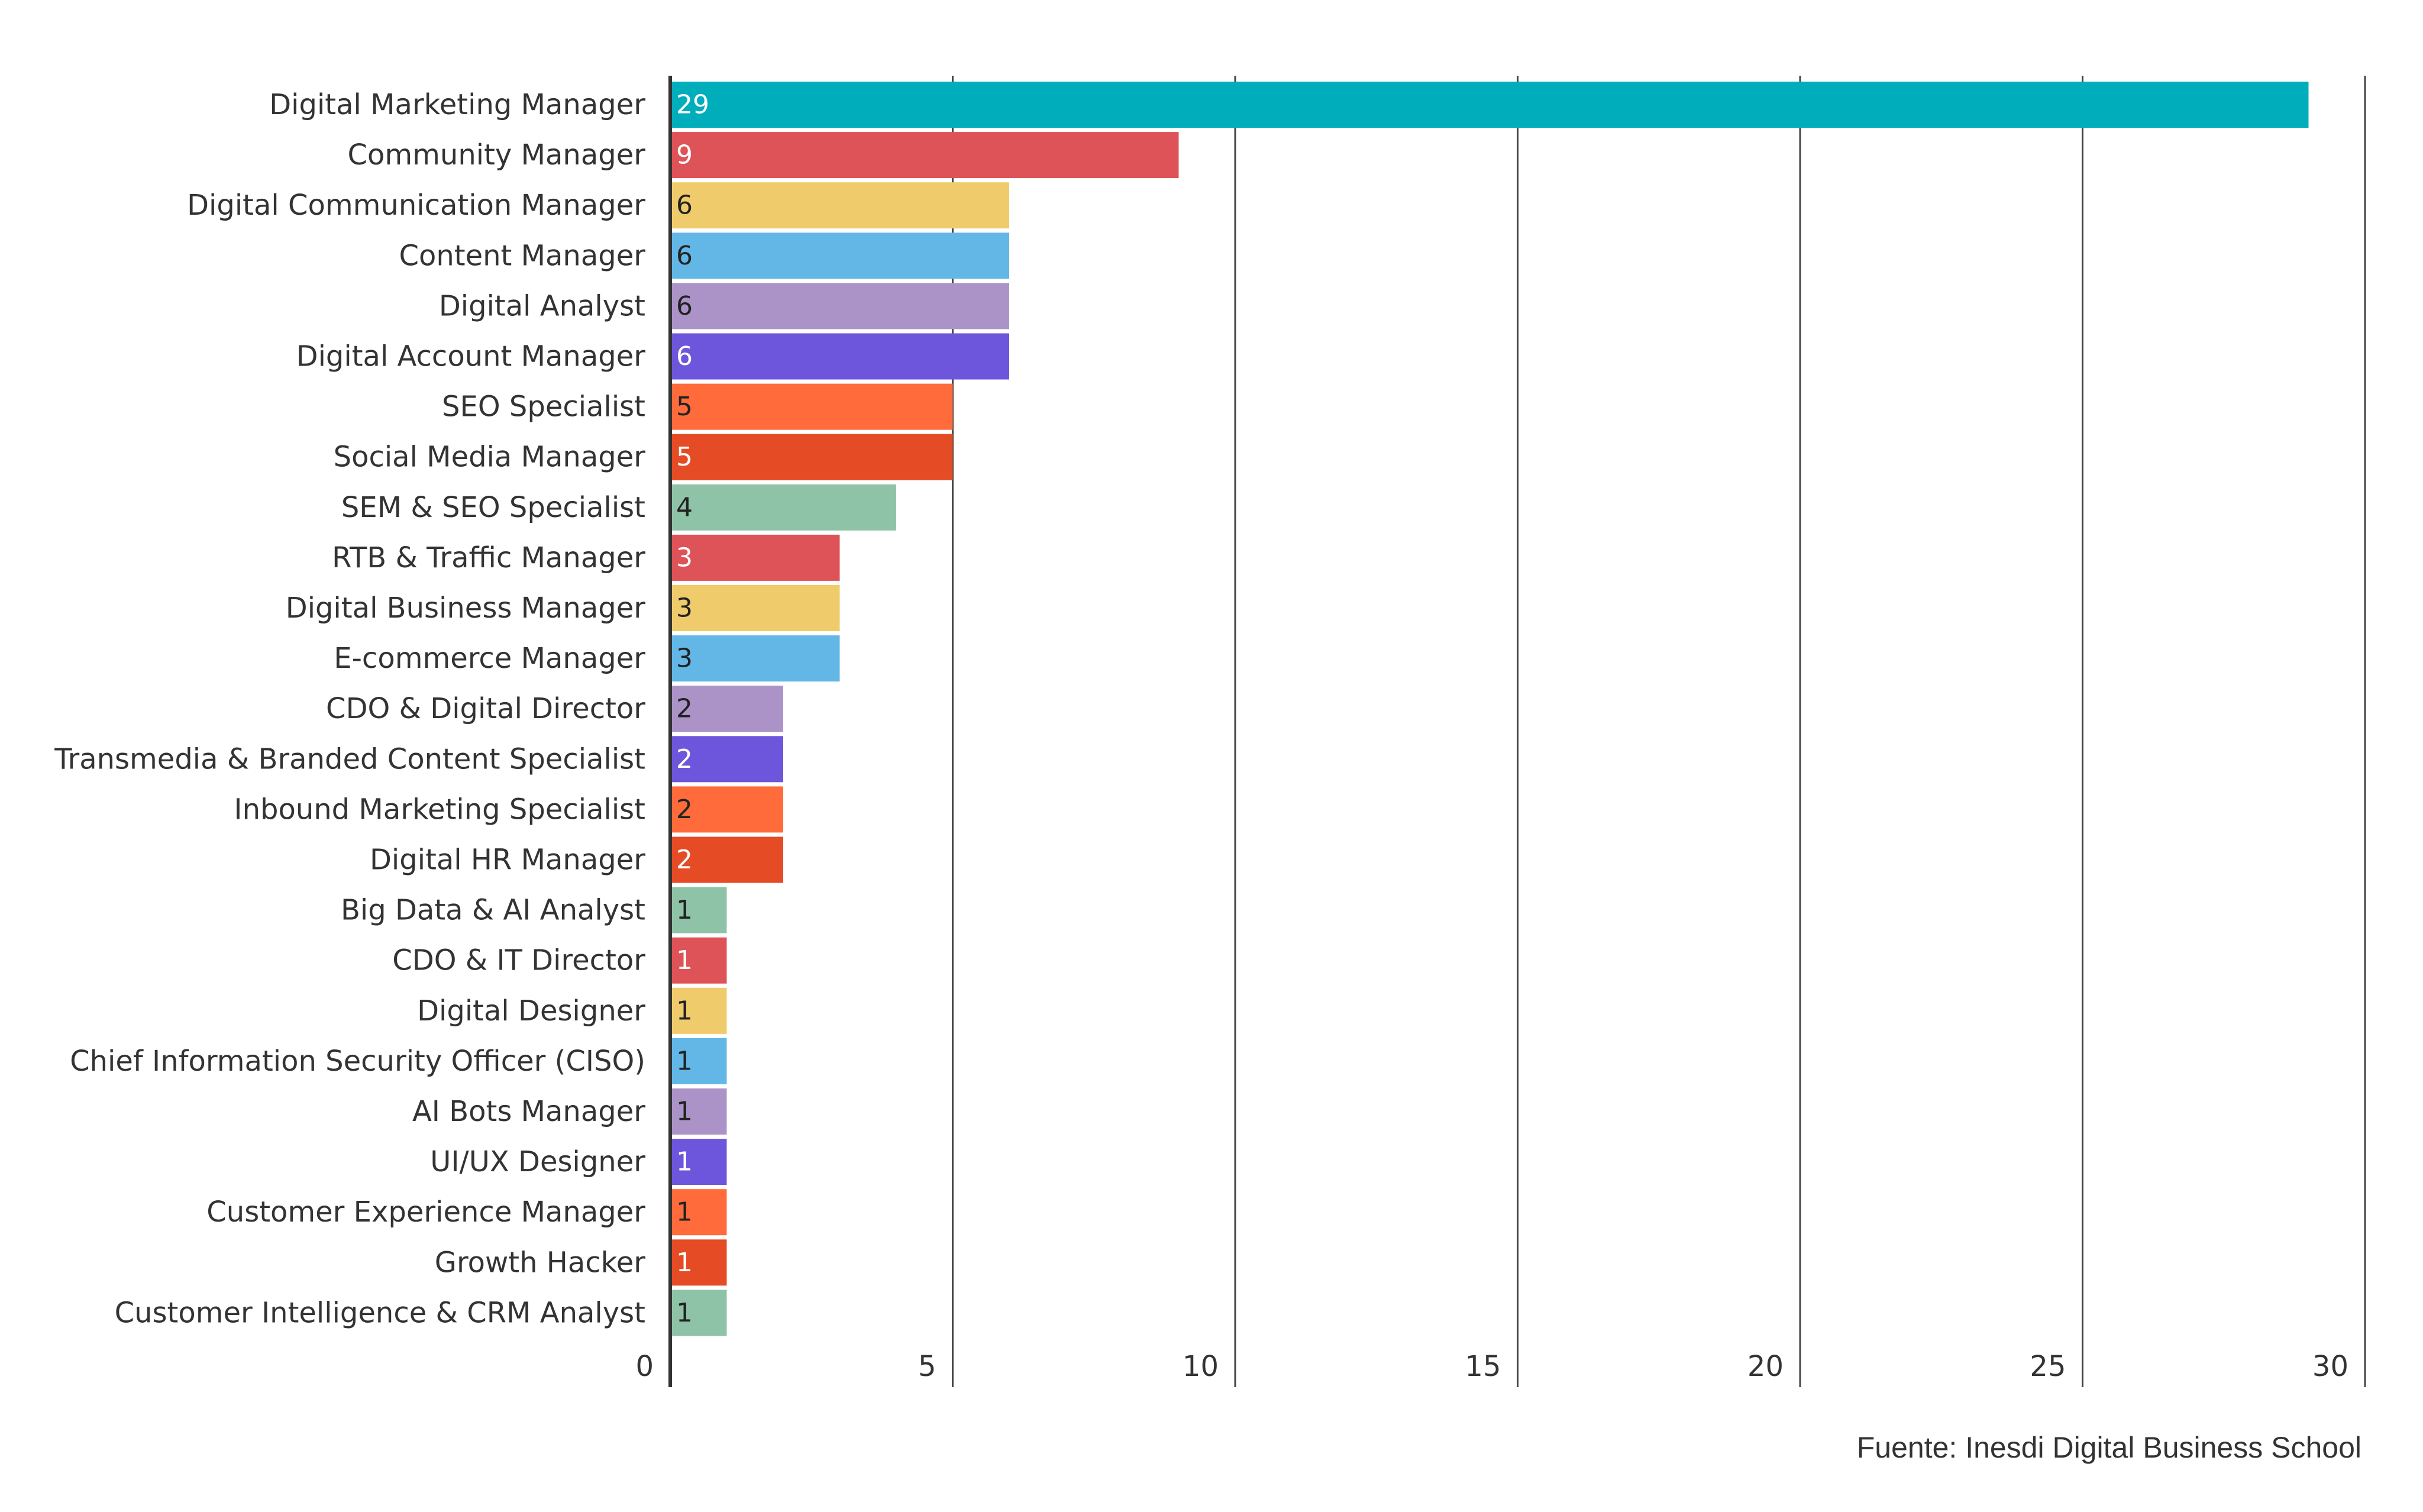 The image size is (2423, 1512). I want to click on category-label: Customer Intelligence & CRM Analyst, so click(380, 1312).